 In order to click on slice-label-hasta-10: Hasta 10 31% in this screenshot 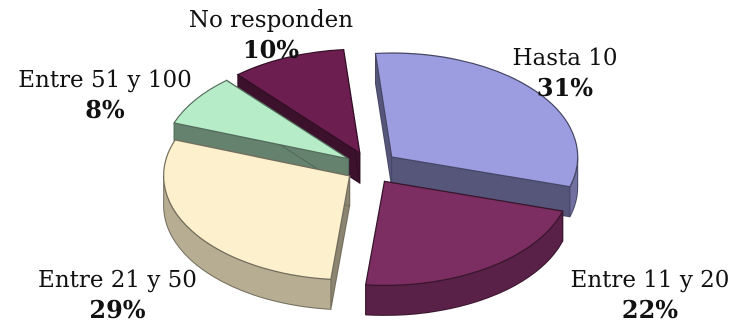, I will do `click(565, 73)`.